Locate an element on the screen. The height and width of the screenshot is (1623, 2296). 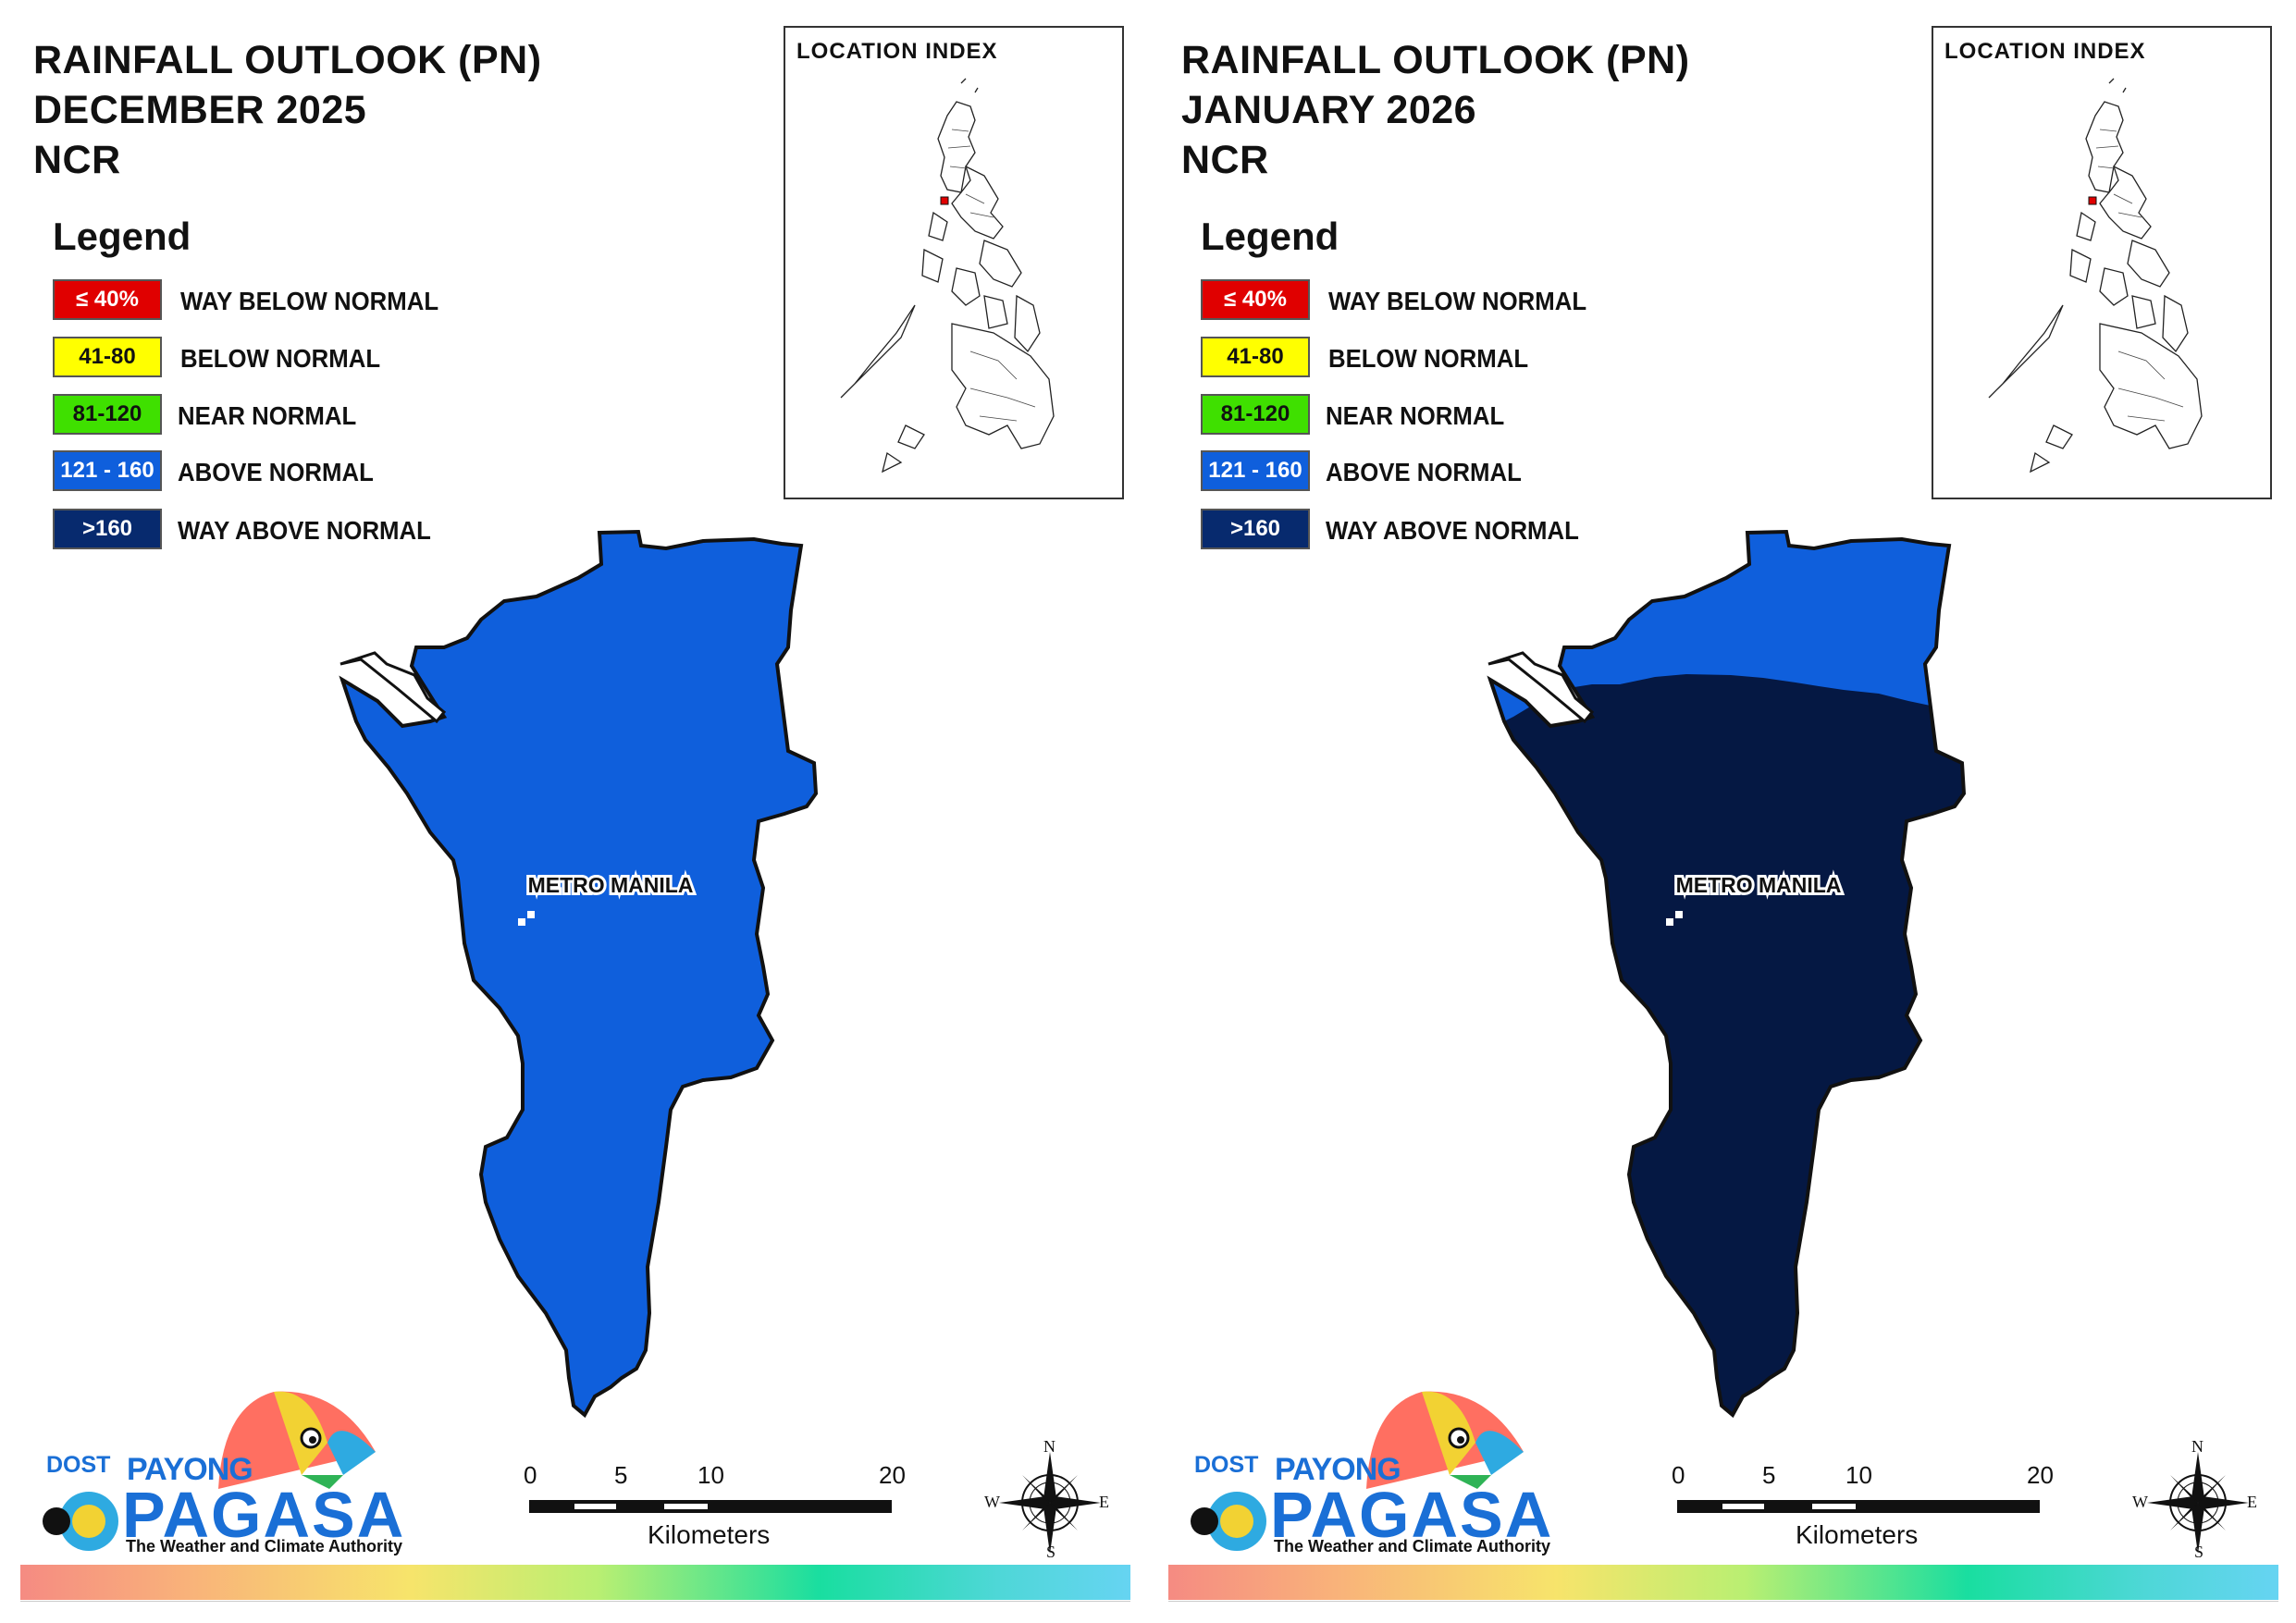
ncr-region-outline is located at coordinates (1727, 974).